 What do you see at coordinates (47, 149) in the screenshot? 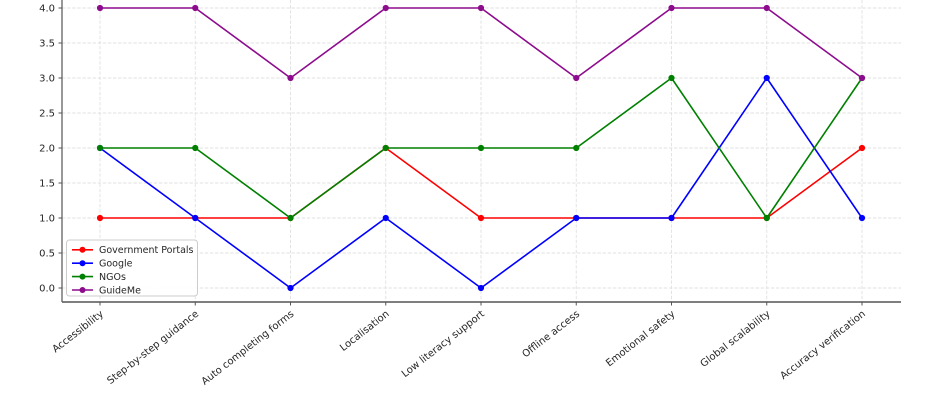
I see `y-tick-label: 2.0` at bounding box center [47, 149].